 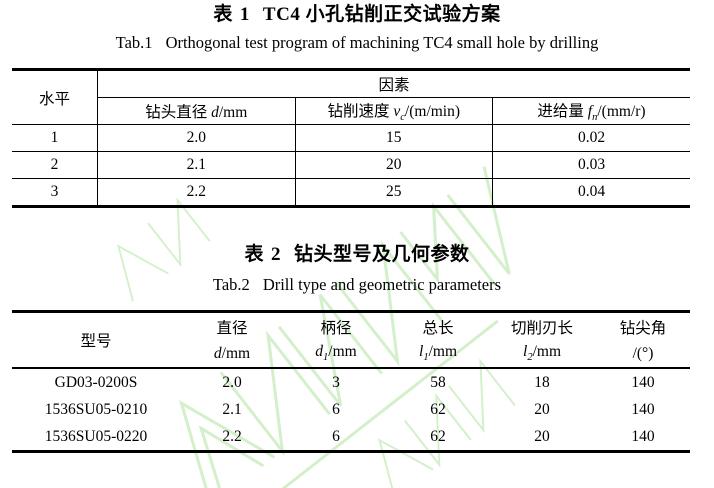 I want to click on table1-title-chinese: 表 1 TC4 小孔钻削正交试验方案, so click(x=357, y=14).